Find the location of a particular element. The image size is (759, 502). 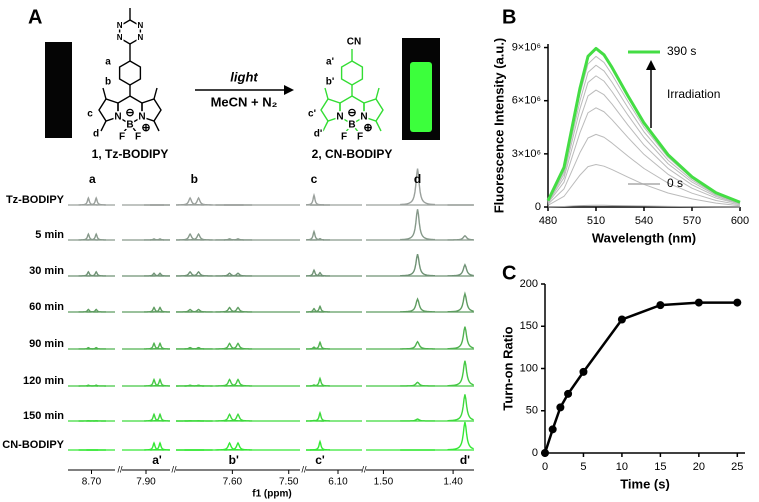

reaction-arrowhead is located at coordinates (289, 90).